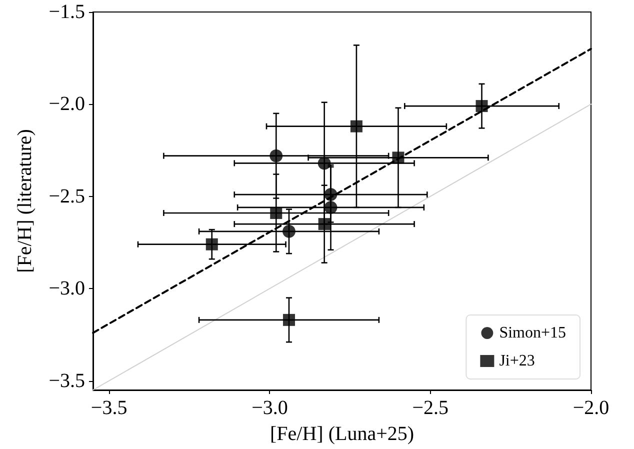 The image size is (634, 449). Describe the element at coordinates (517, 361) in the screenshot. I see `legend-label: Ji+23` at that location.